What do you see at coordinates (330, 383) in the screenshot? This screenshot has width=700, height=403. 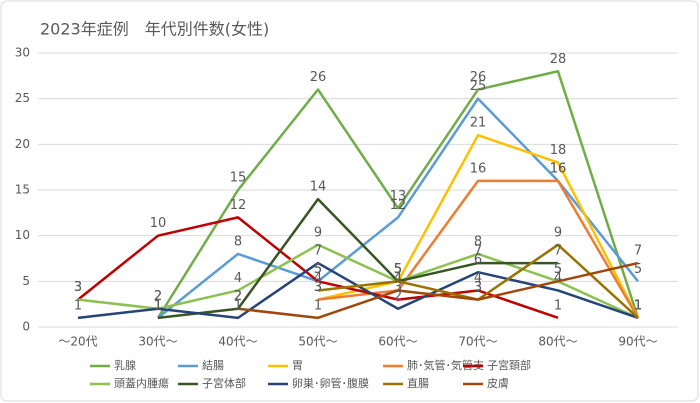 I see `legend-label: 卵巣･卵管･腹膜` at bounding box center [330, 383].